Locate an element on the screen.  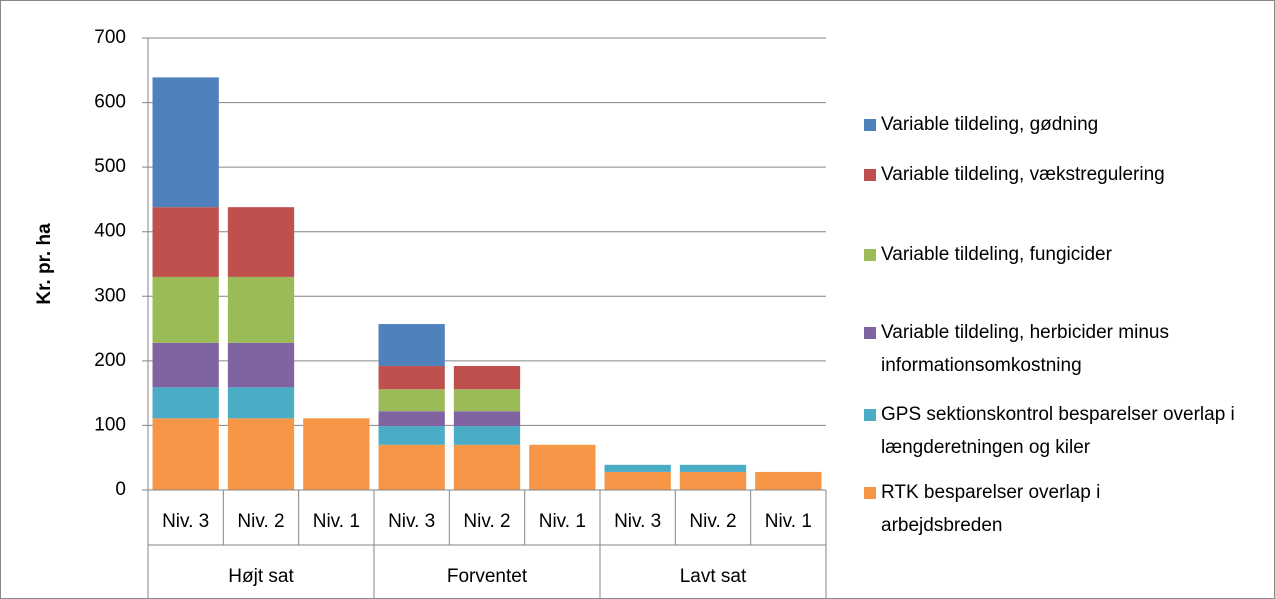
legend-item: Variable tildeling, gødning is located at coordinates (1064, 124).